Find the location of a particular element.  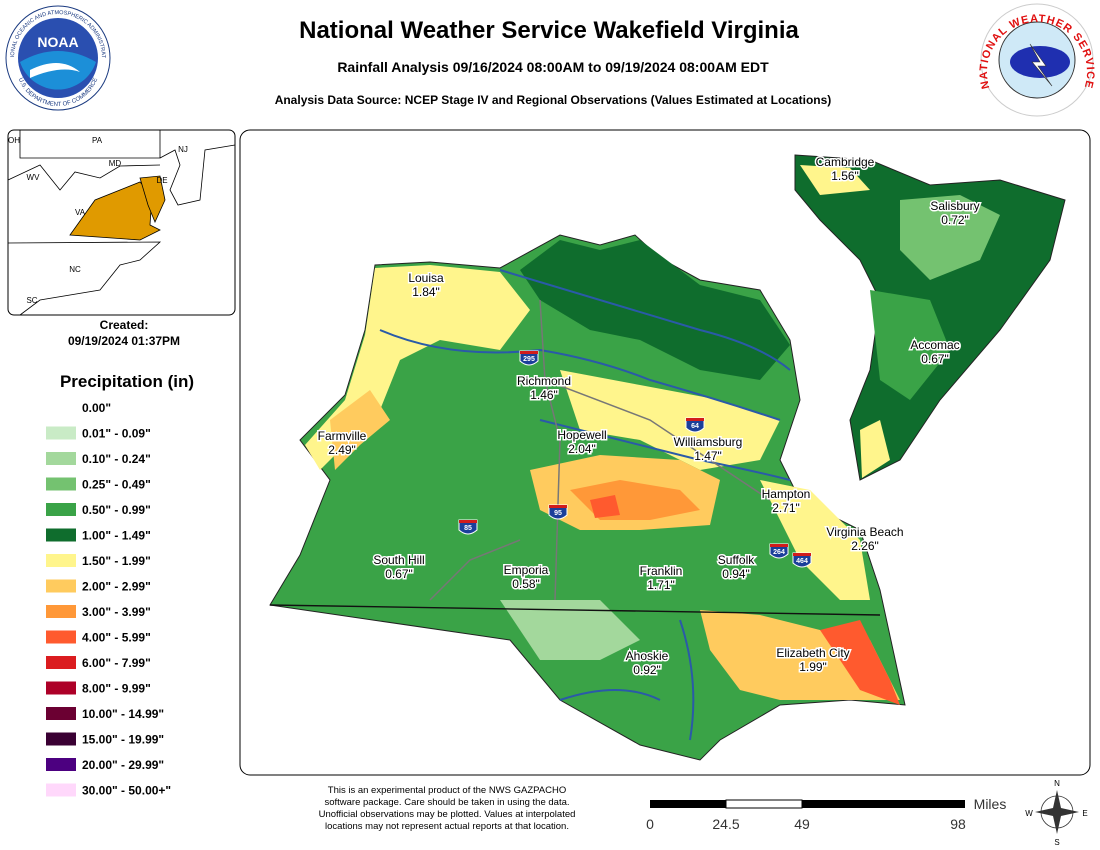

legend-label: 0.25" - 0.49" is located at coordinates (116, 485).